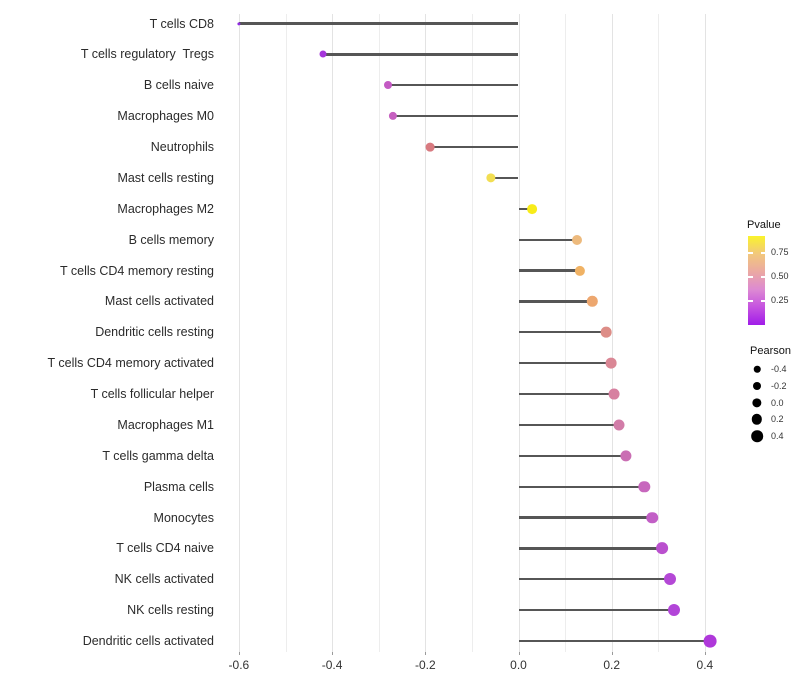 This screenshot has height=700, width=800. What do you see at coordinates (756, 280) in the screenshot?
I see `pvalue-gradient-bar` at bounding box center [756, 280].